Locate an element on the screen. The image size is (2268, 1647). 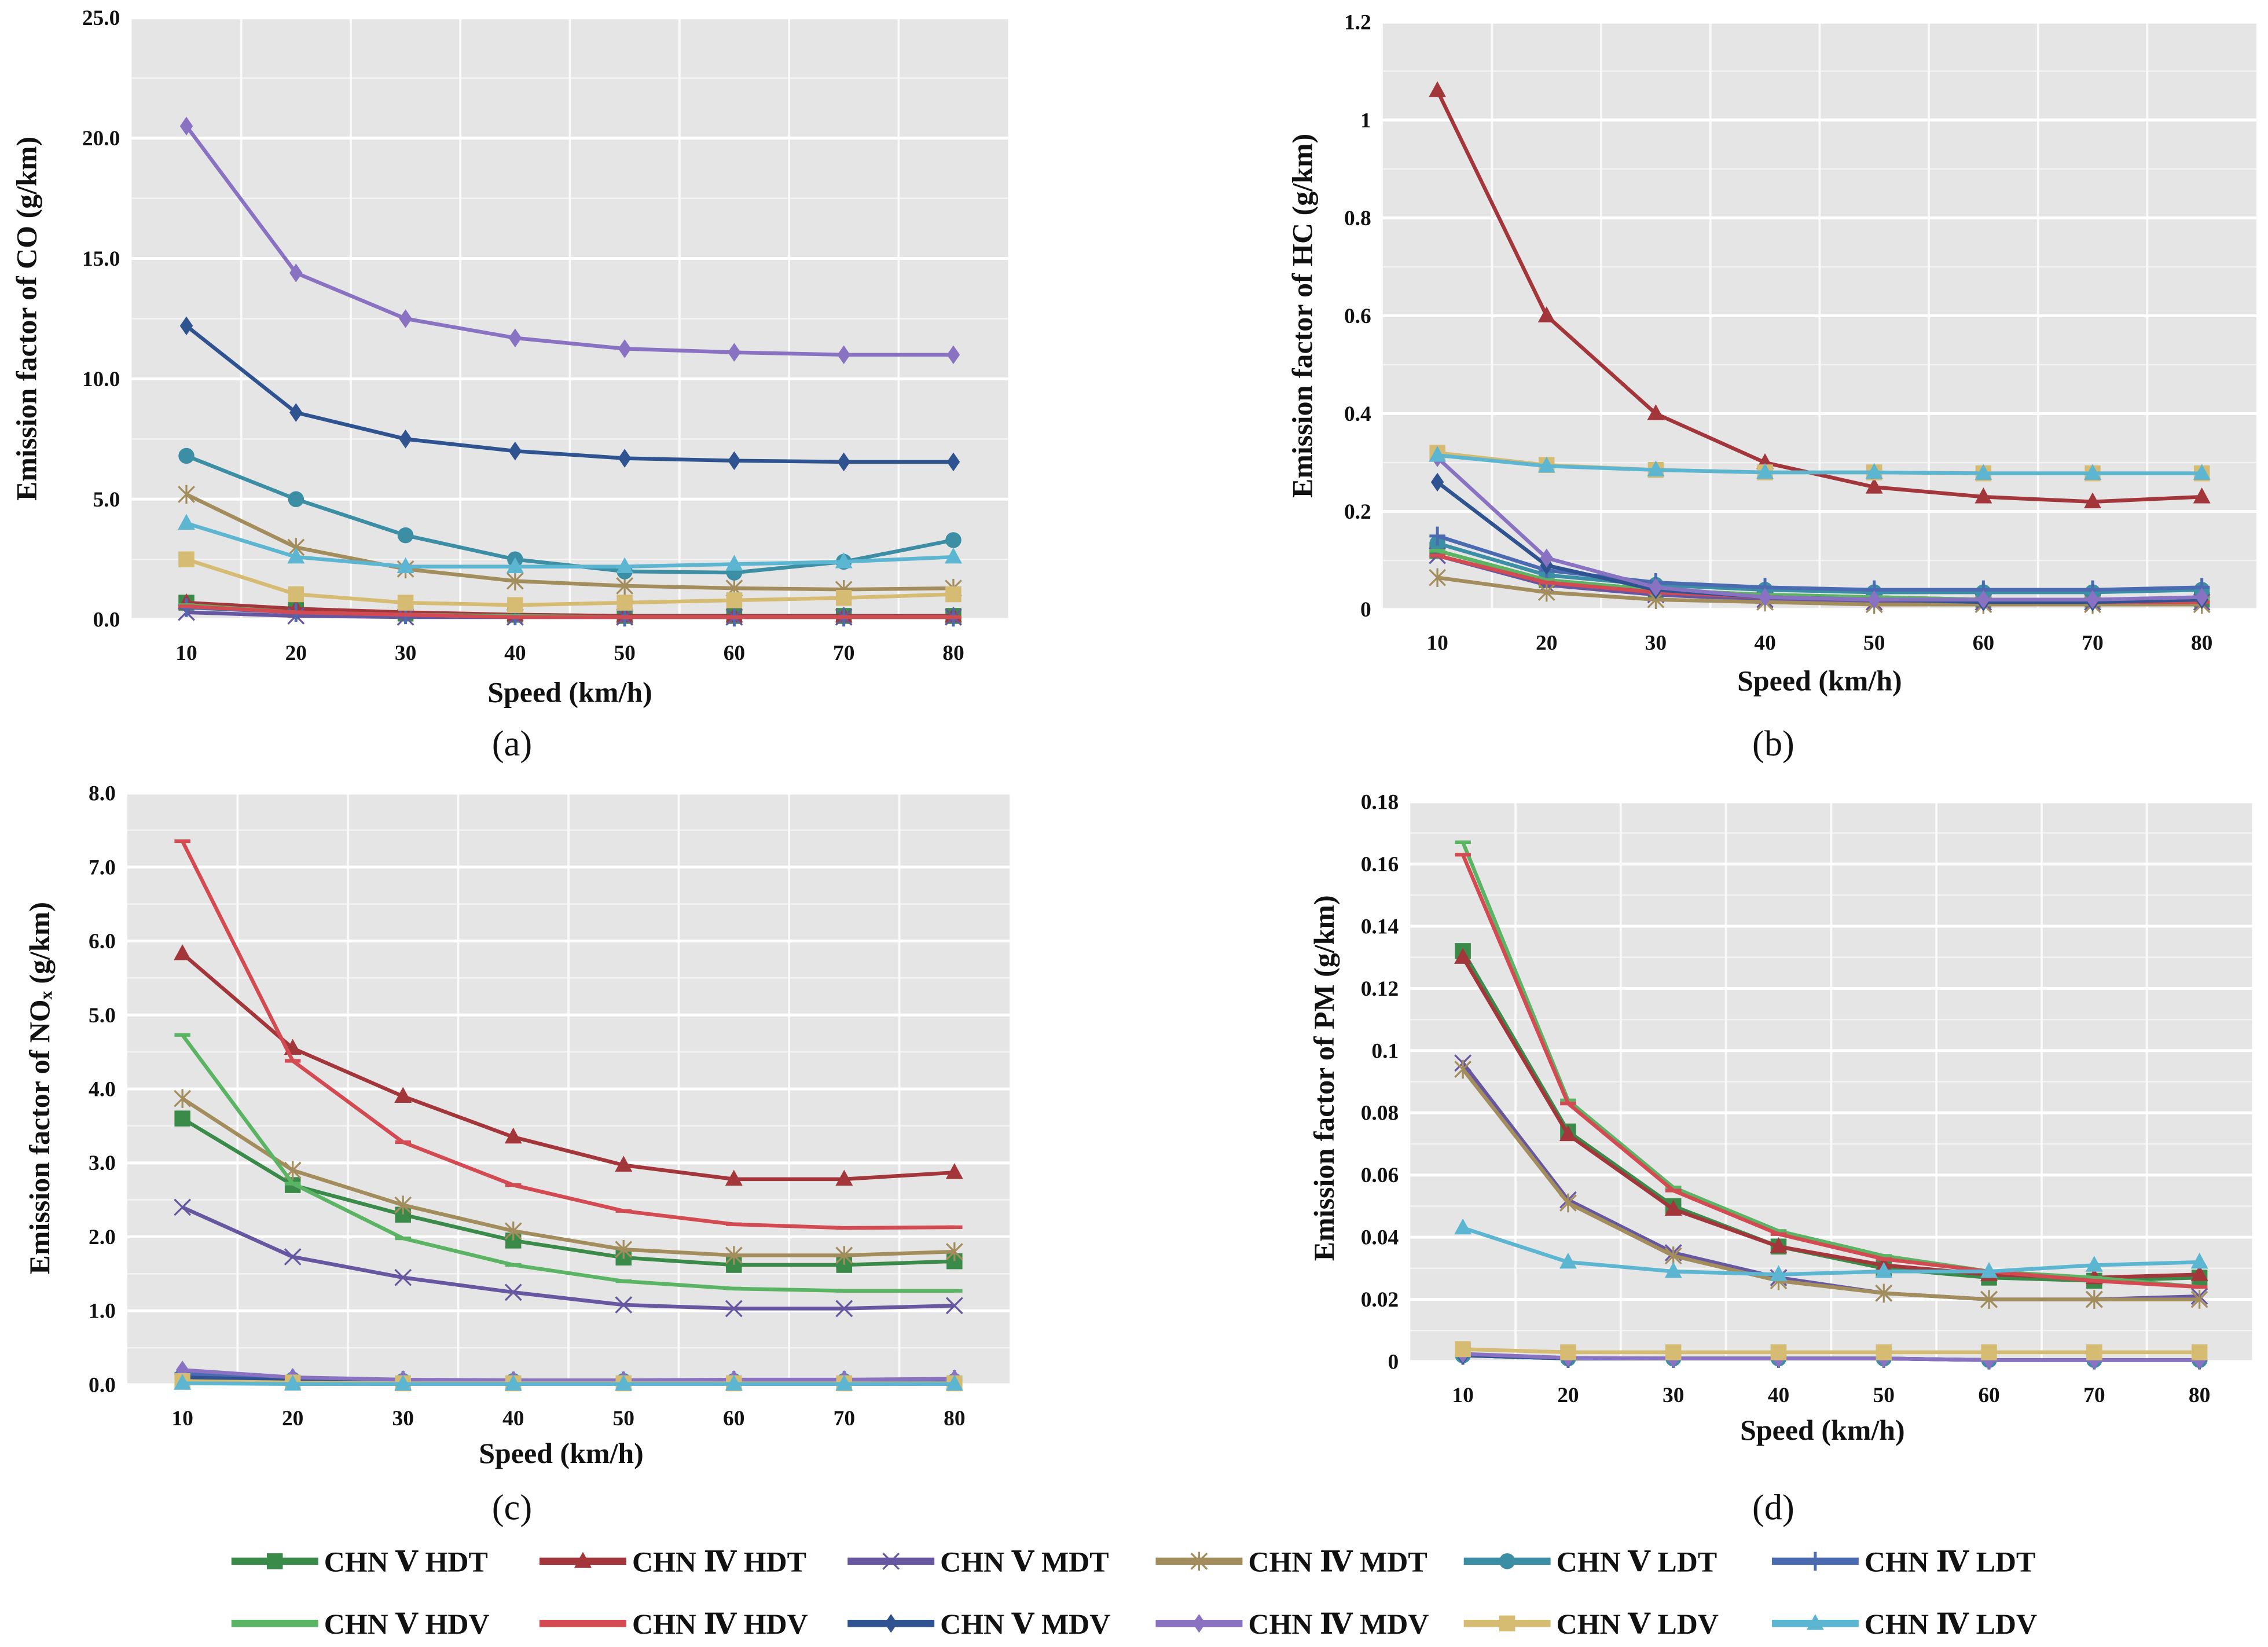
x-tick-label: 70 is located at coordinates (2092, 644).